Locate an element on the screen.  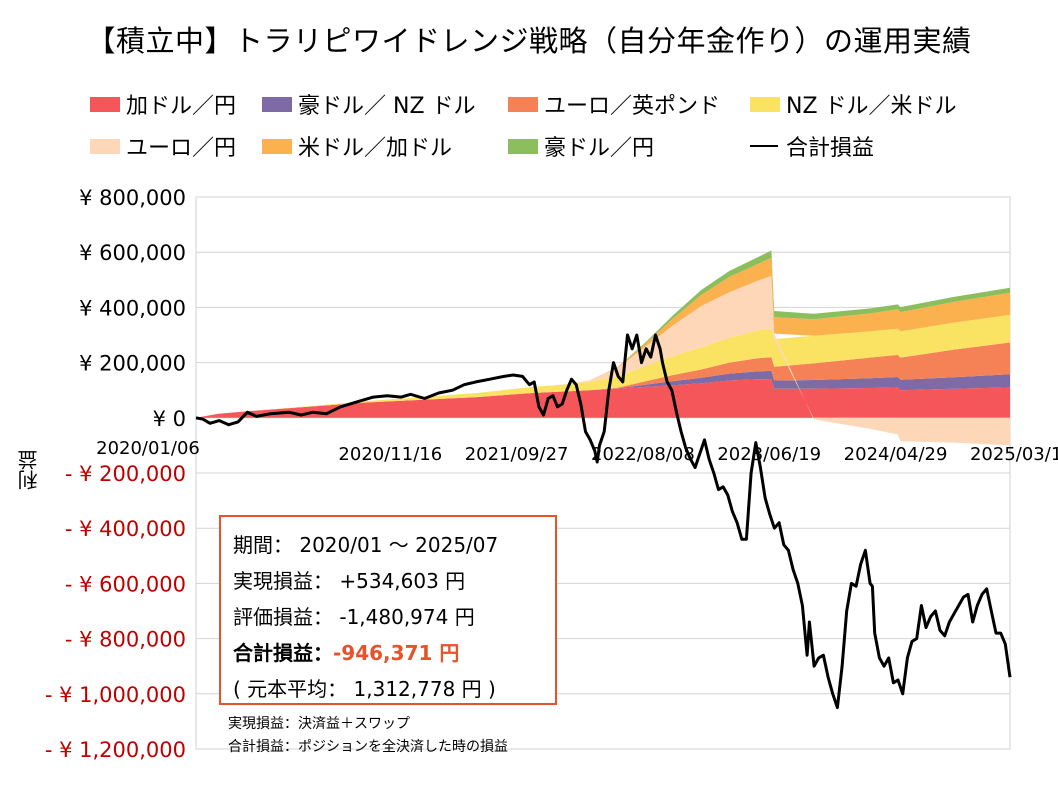
x-tick-label: 2021/09/27 is located at coordinates (517, 454).